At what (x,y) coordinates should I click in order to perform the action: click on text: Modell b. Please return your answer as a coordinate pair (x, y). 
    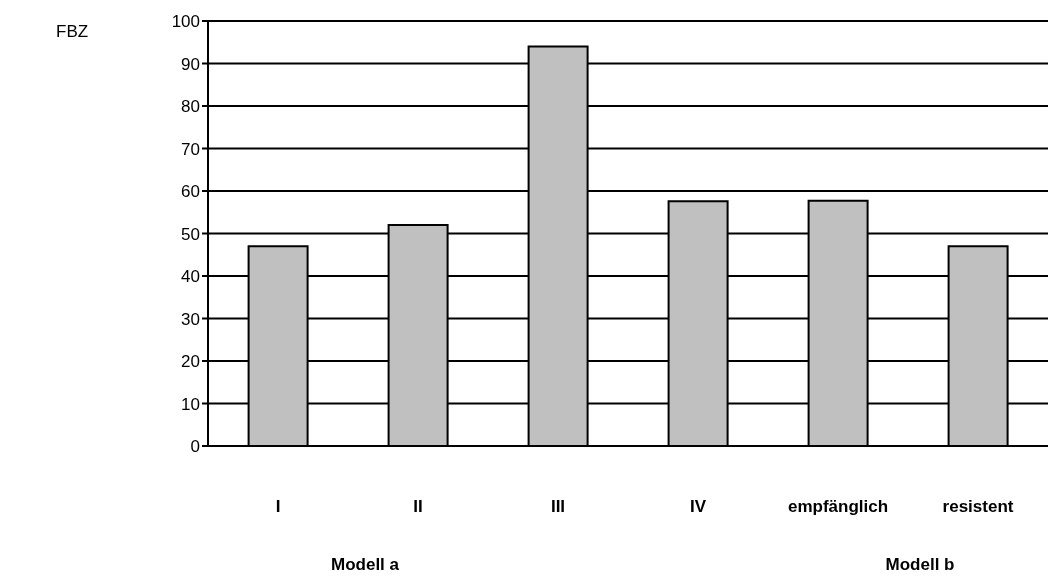
    Looking at the image, I should click on (920, 565).